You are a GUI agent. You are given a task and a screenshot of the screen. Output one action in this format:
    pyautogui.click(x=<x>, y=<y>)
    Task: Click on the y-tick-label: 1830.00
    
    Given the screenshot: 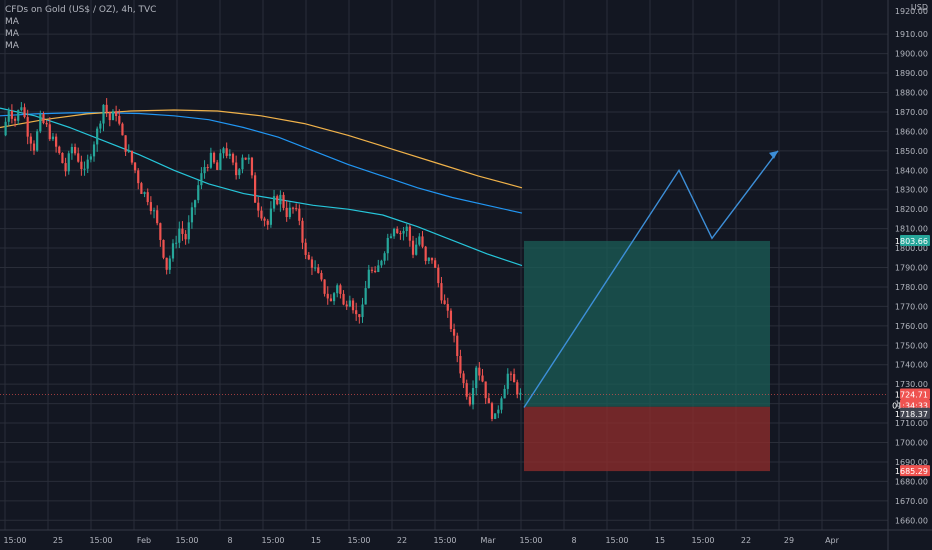 What is the action you would take?
    pyautogui.click(x=911, y=190)
    